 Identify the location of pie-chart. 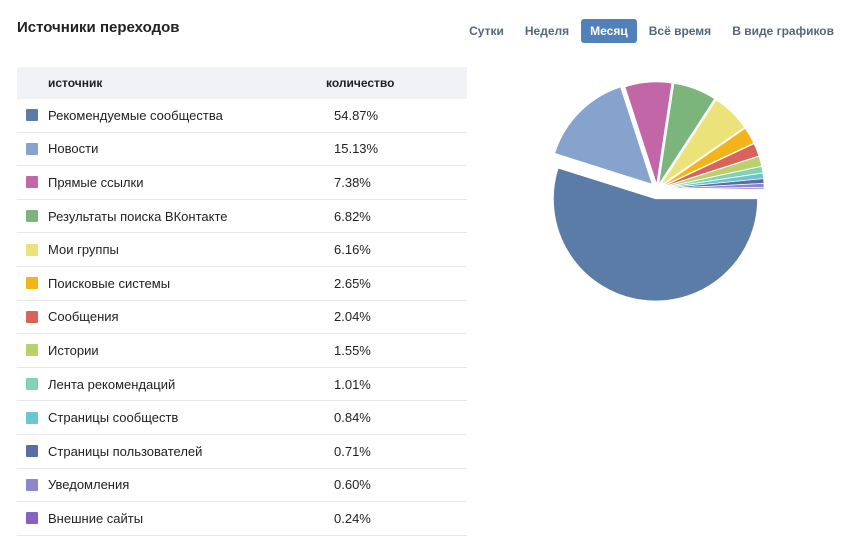
(659, 191).